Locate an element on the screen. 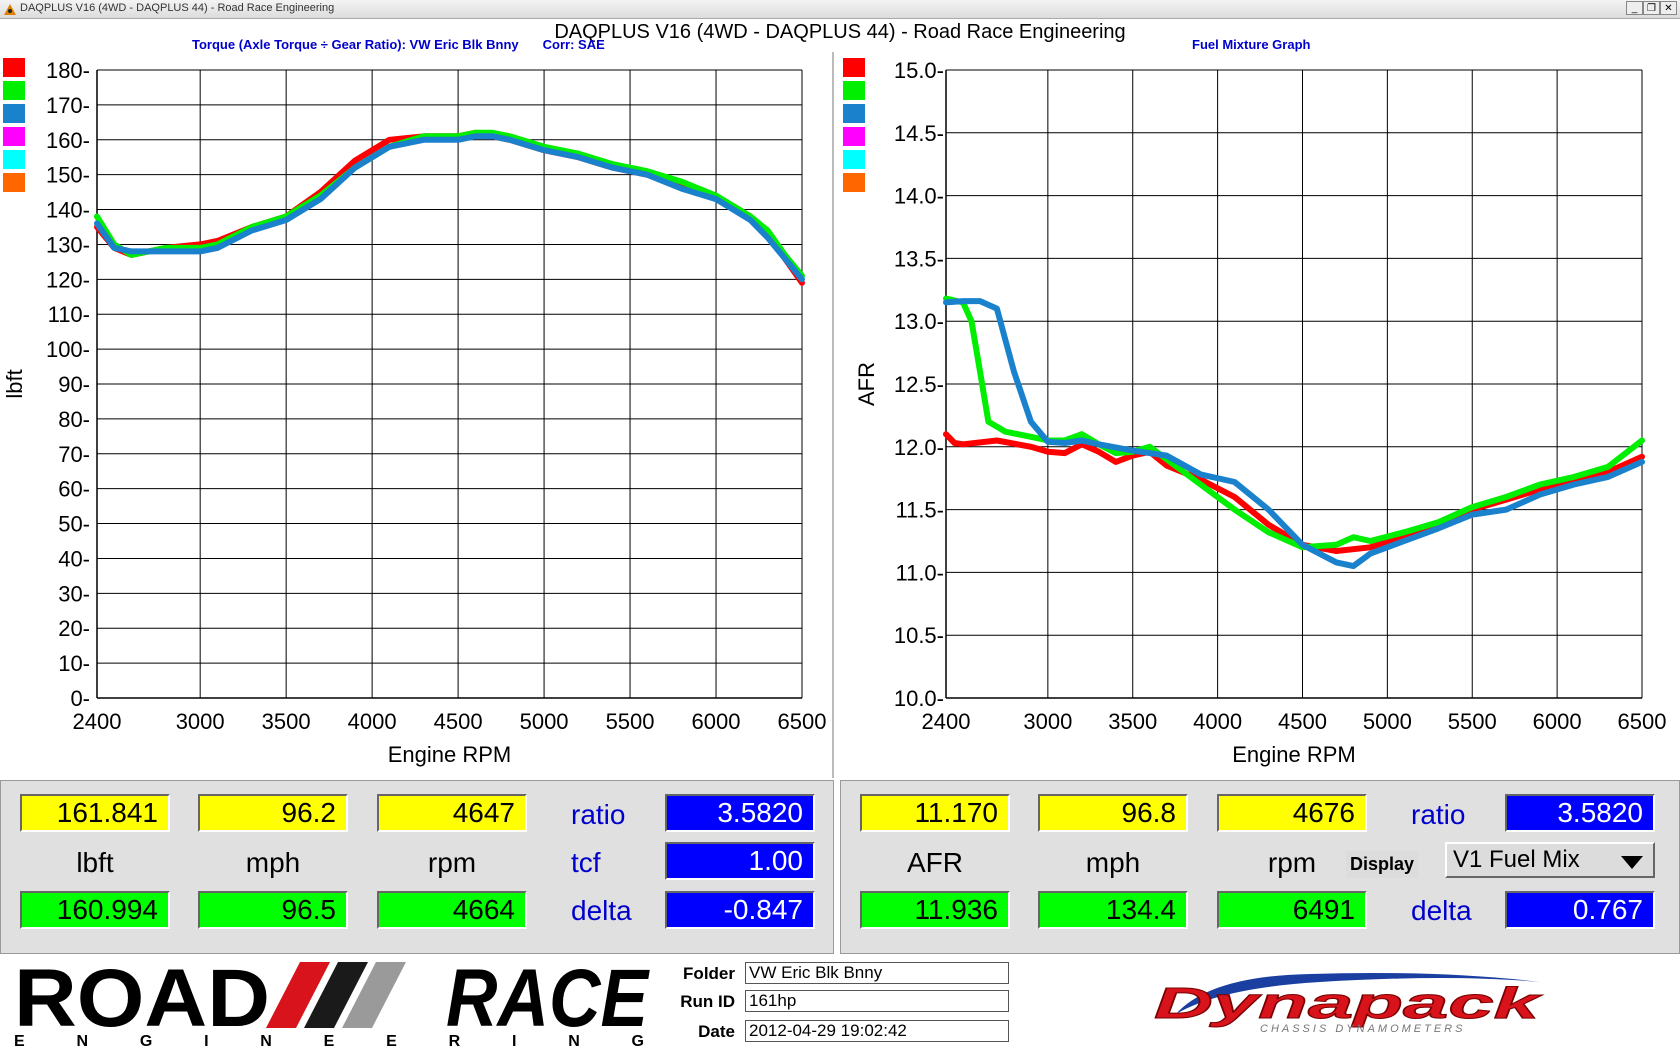 Image resolution: width=1680 pixels, height=1050 pixels. y-tick-label: 120- is located at coordinates (68, 279).